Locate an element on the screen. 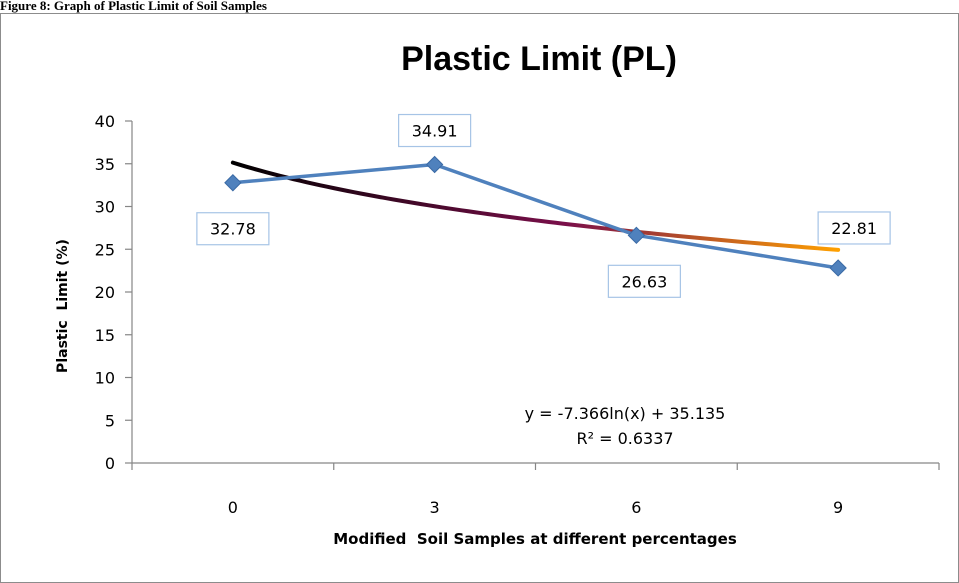  y-tick-label: 25 is located at coordinates (105, 249).